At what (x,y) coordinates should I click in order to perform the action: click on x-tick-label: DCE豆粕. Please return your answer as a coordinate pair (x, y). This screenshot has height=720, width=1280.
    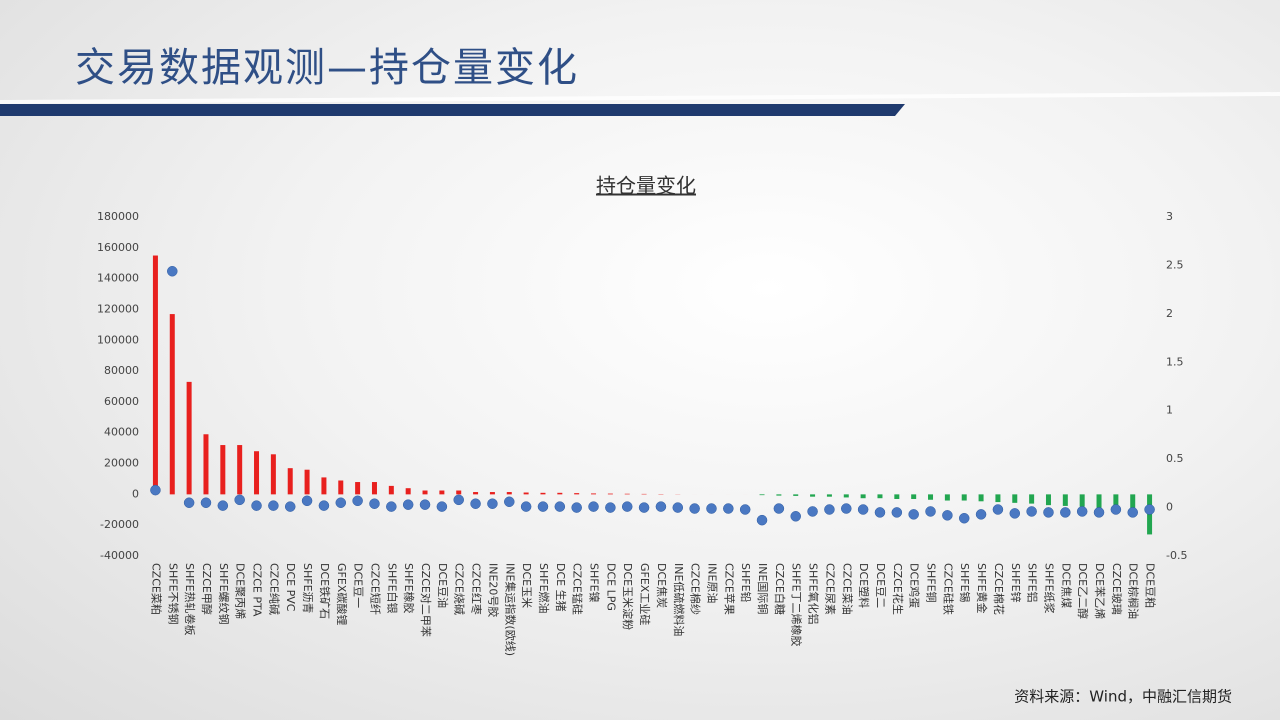
    Looking at the image, I should click on (1151, 585).